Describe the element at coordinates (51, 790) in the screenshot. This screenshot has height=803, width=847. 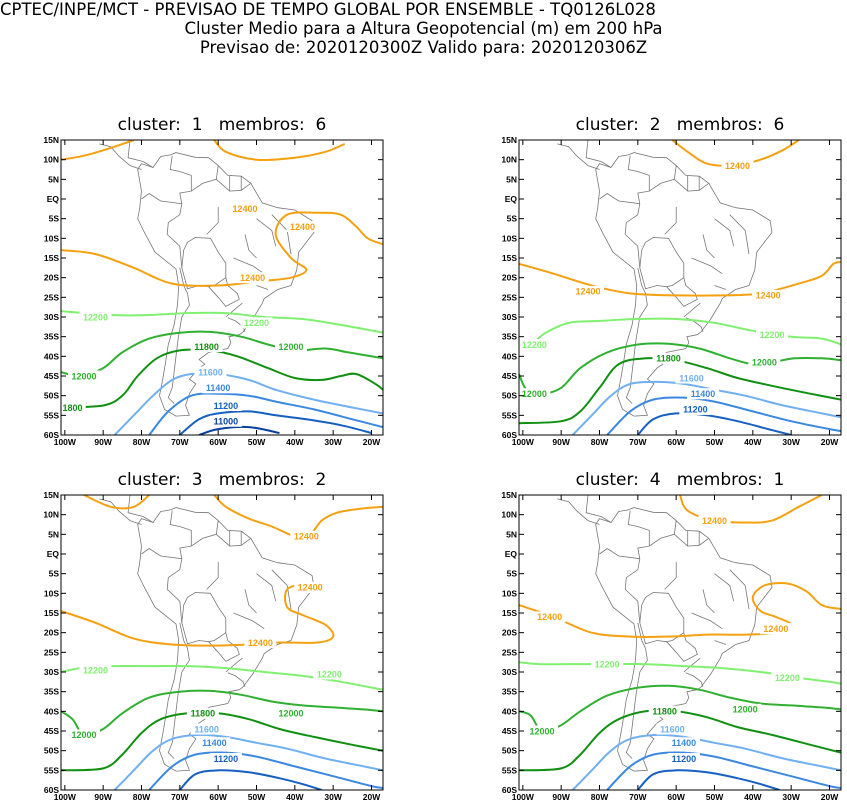
I see `lat-tick-label: 60S` at that location.